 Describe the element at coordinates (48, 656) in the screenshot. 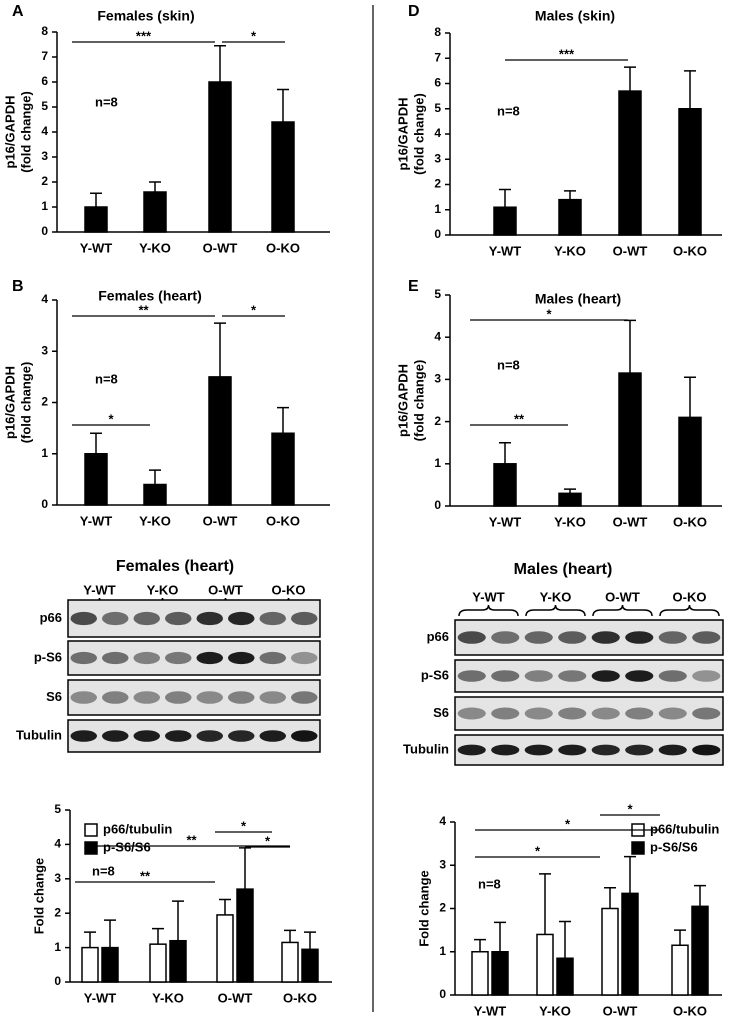

I see `row-label: p-S6` at that location.